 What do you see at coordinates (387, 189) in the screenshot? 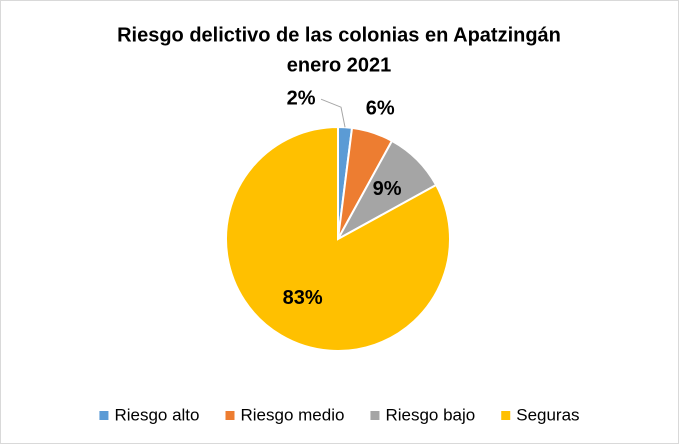
I see `data-label: 9%` at bounding box center [387, 189].